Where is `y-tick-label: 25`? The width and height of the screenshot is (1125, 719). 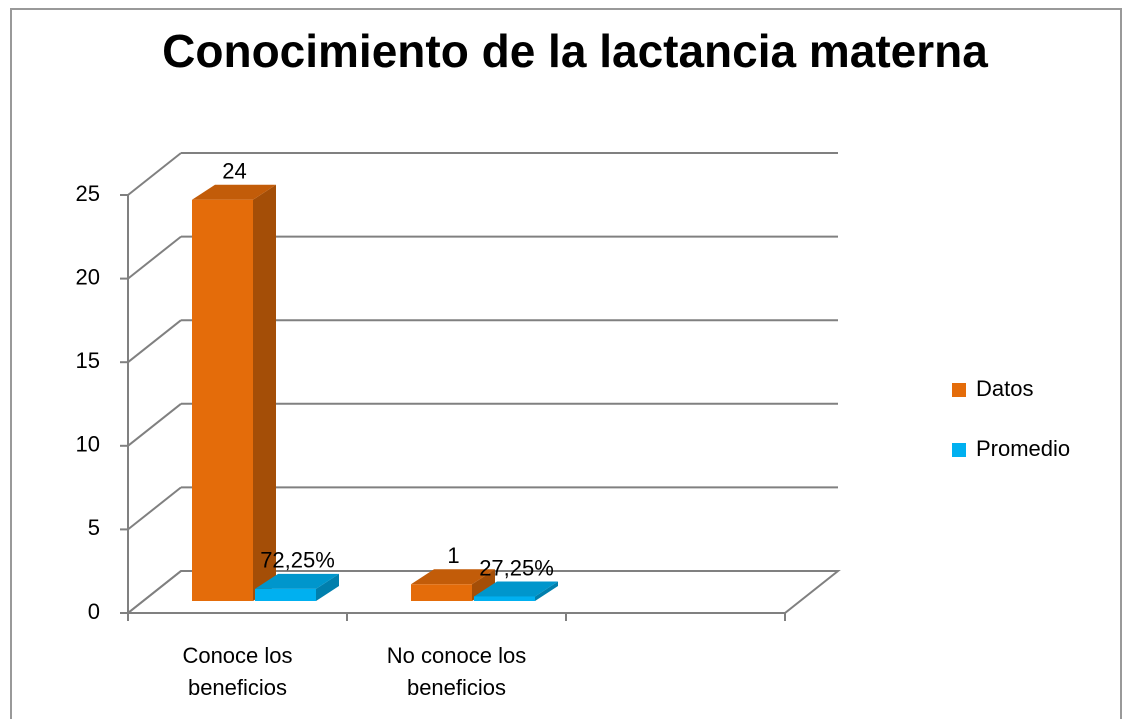
y-tick-label: 25 is located at coordinates (88, 193).